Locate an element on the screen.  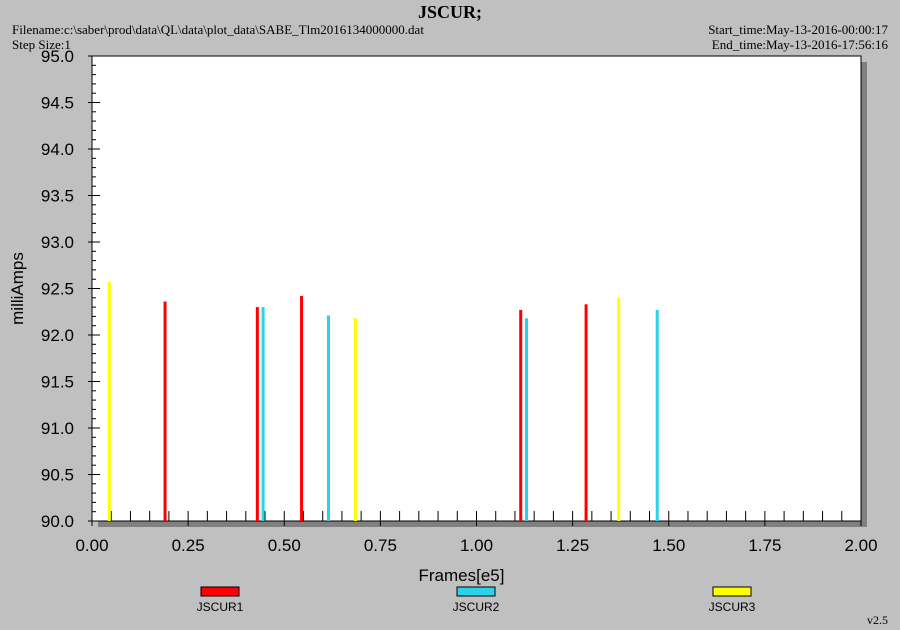
legend-swatch-jscur1 is located at coordinates (220, 591).